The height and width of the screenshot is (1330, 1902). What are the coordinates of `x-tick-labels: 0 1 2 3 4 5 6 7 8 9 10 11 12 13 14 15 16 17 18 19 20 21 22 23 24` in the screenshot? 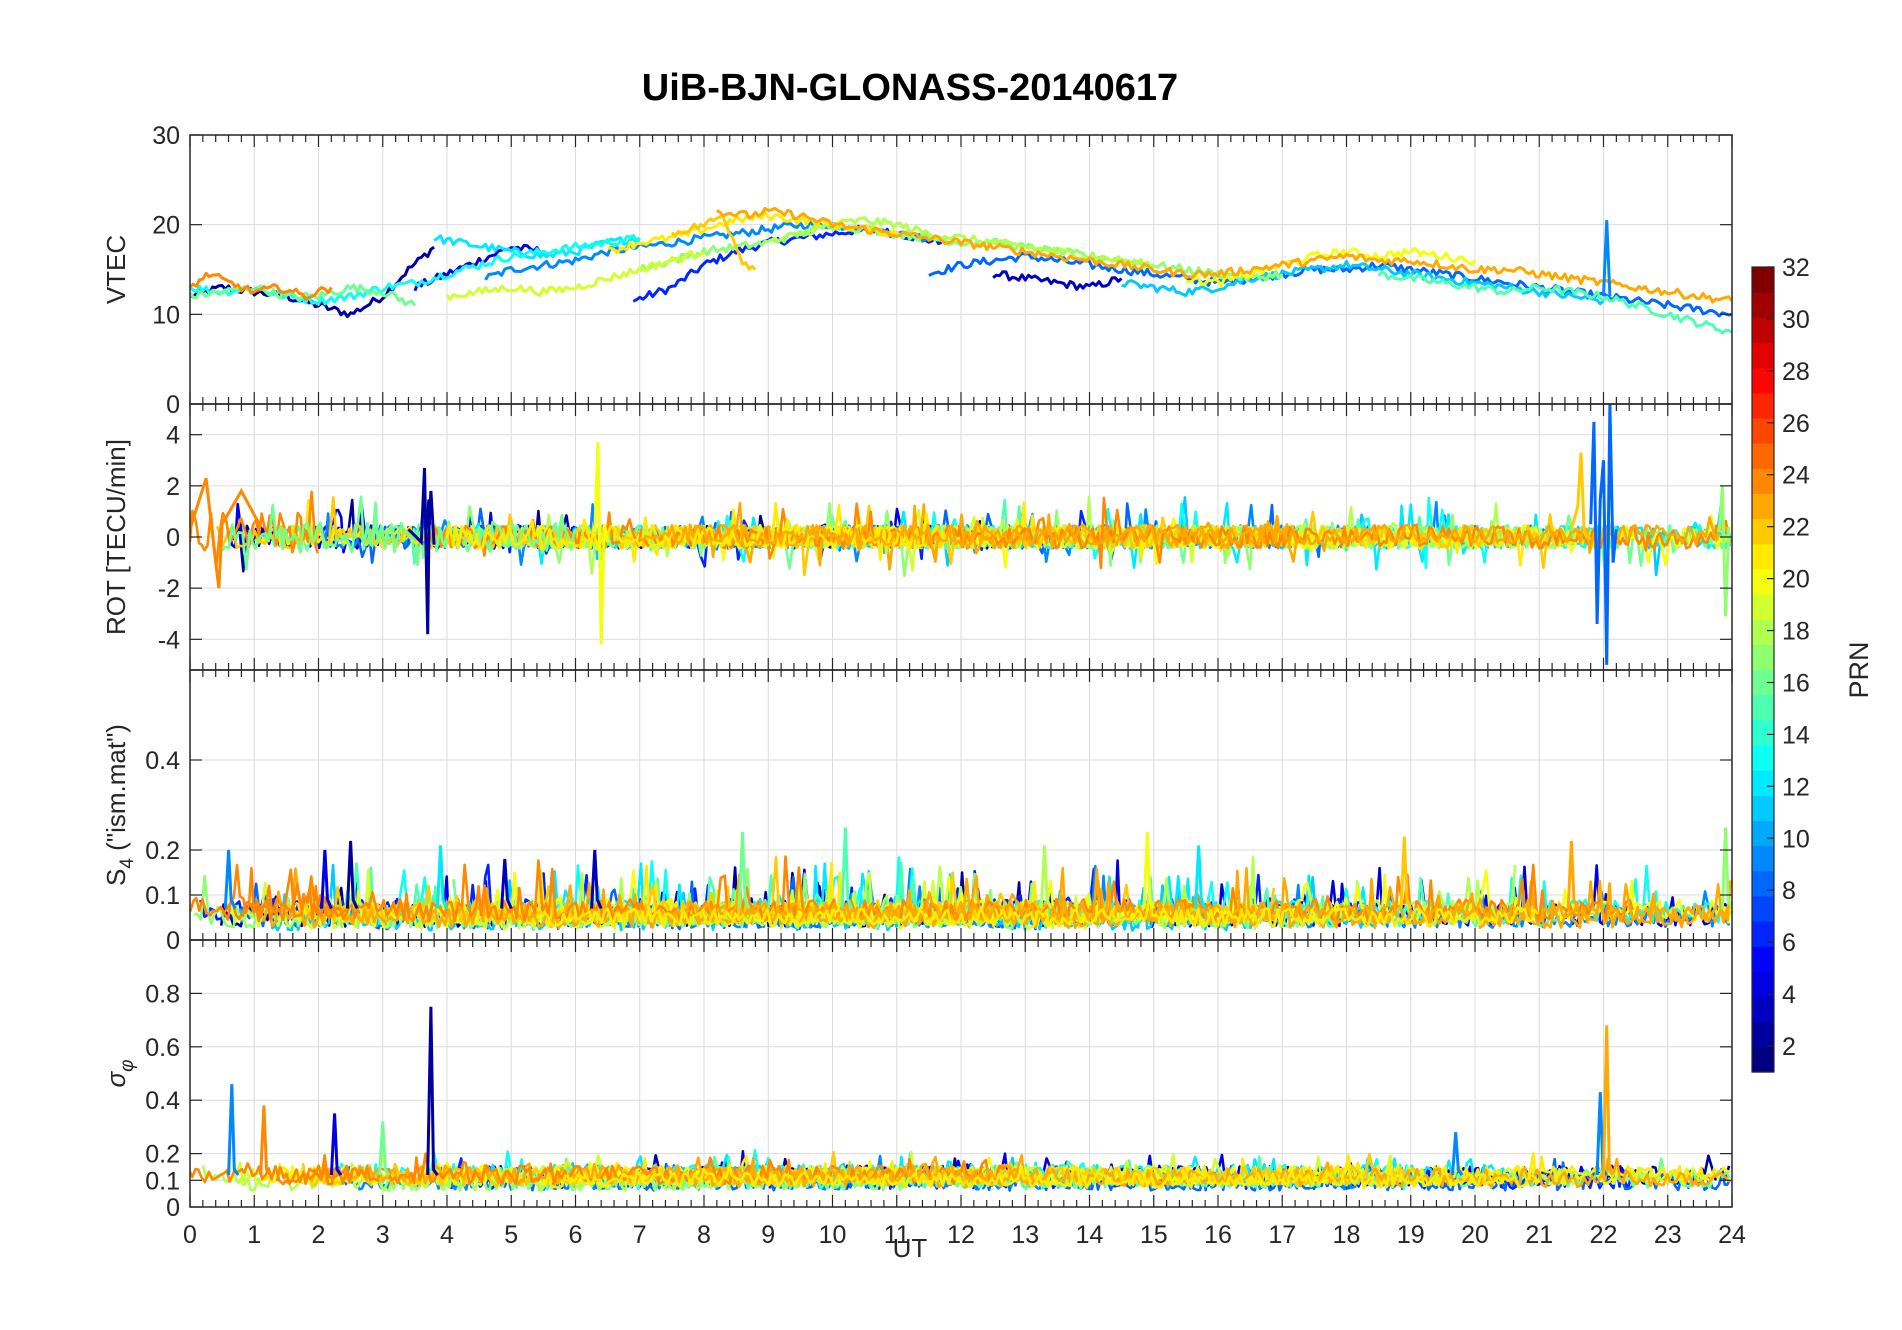 It's located at (964, 1235).